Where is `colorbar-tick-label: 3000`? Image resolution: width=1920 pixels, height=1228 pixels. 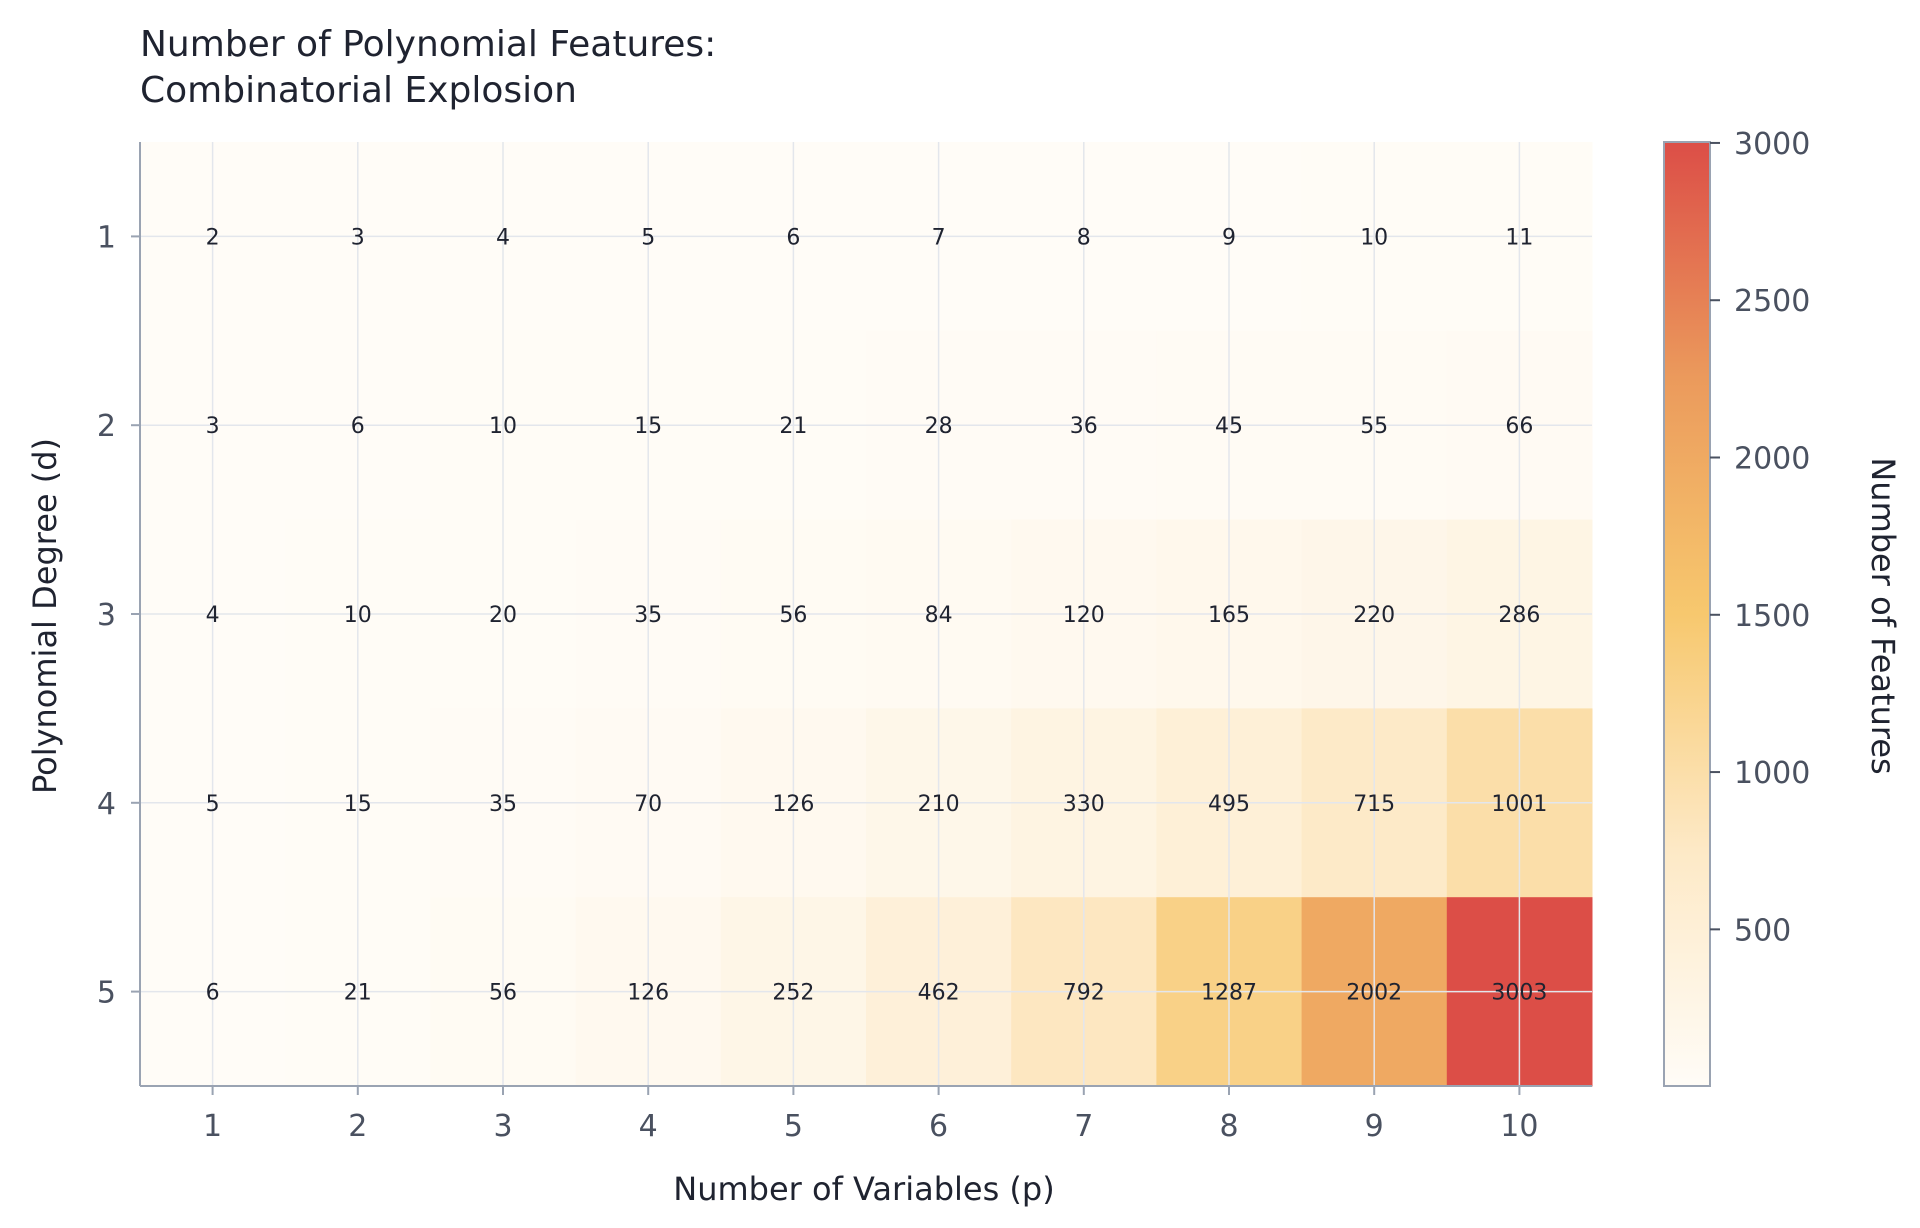 colorbar-tick-label: 3000 is located at coordinates (1772, 144).